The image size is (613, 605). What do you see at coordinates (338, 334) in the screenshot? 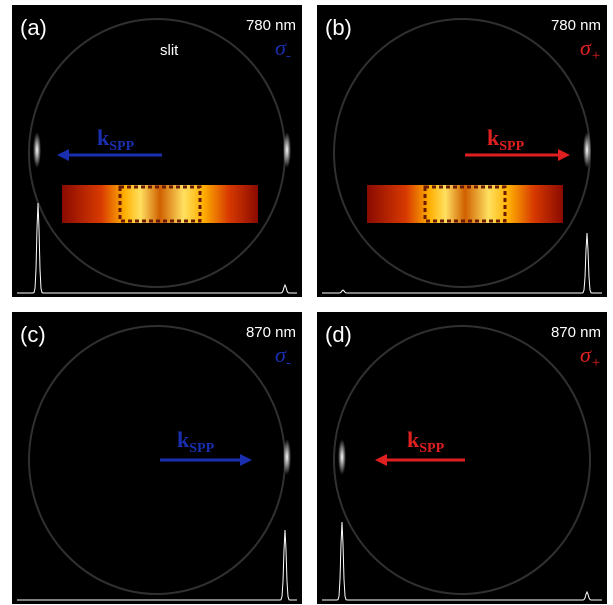
I see `panel-label: (d)` at bounding box center [338, 334].